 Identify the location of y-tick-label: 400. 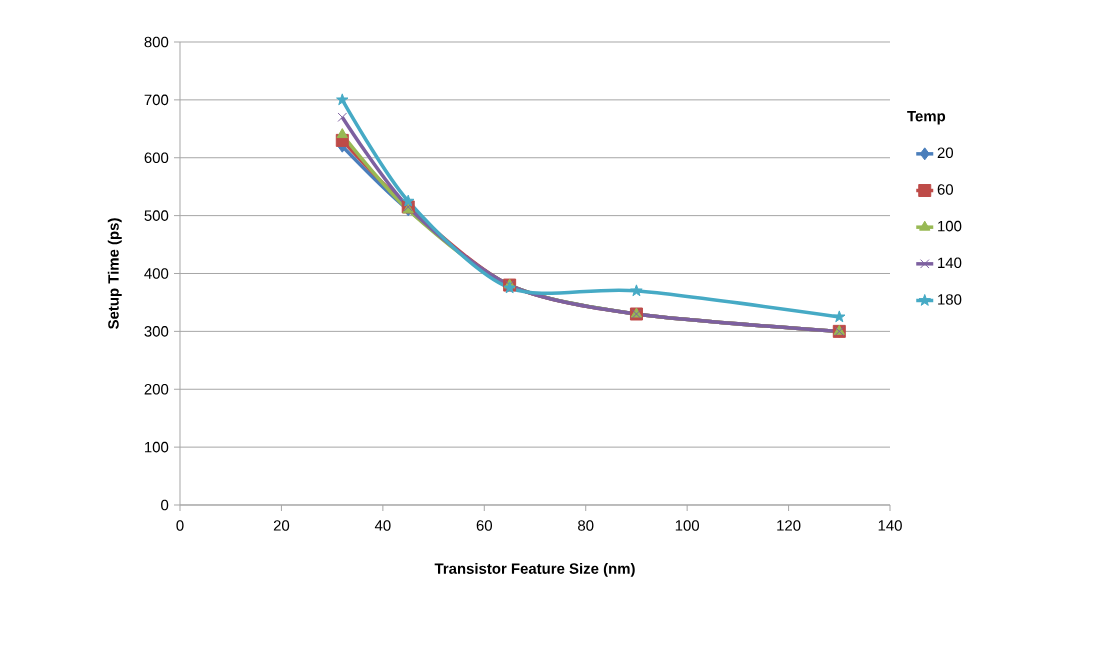
(156, 273).